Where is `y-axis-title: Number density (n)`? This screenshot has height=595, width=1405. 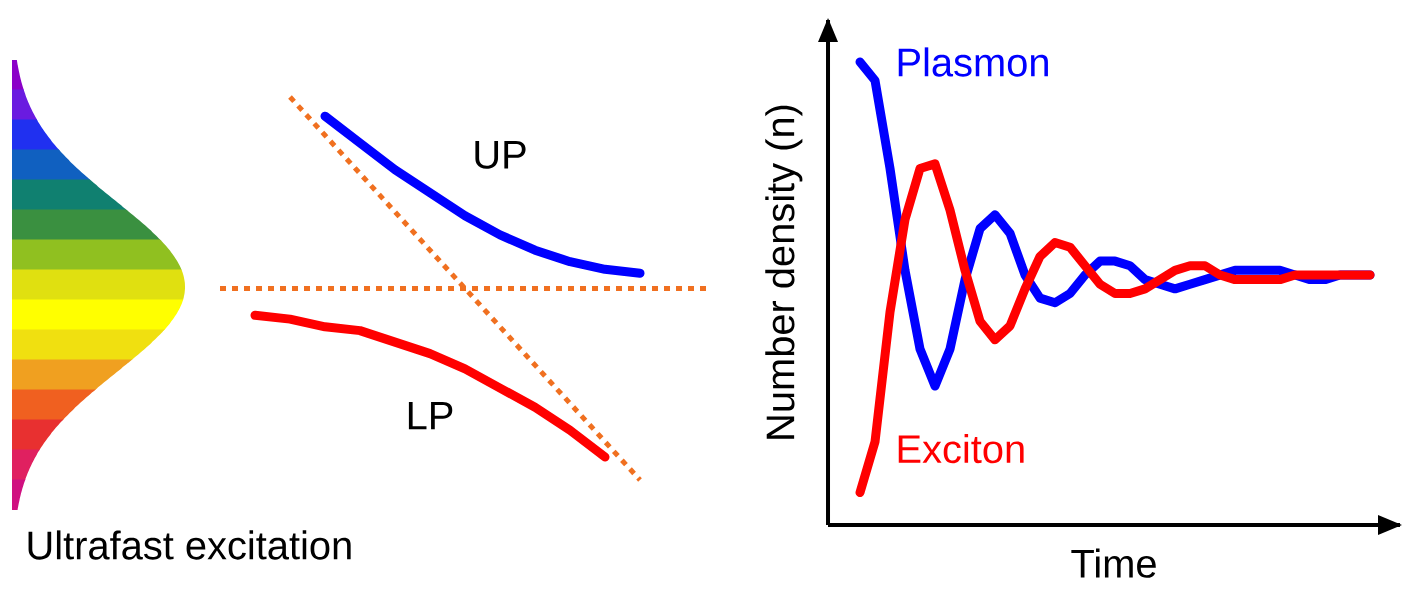
y-axis-title: Number density (n) is located at coordinates (784, 272).